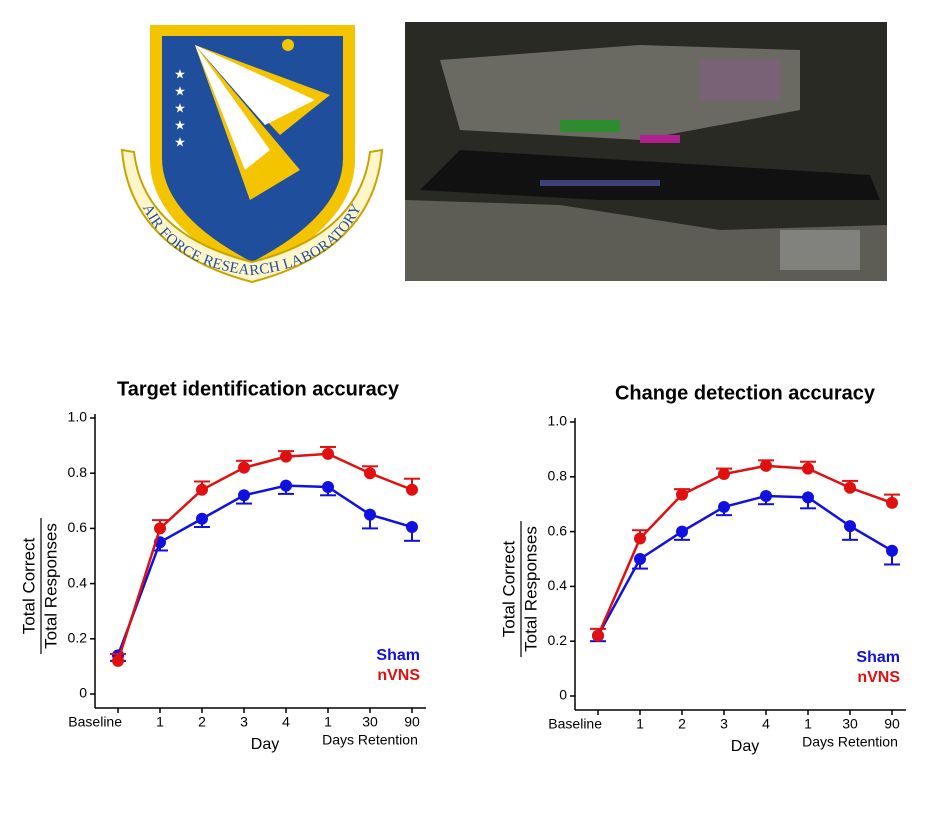 The height and width of the screenshot is (818, 945). I want to click on banner, so click(252, 216).